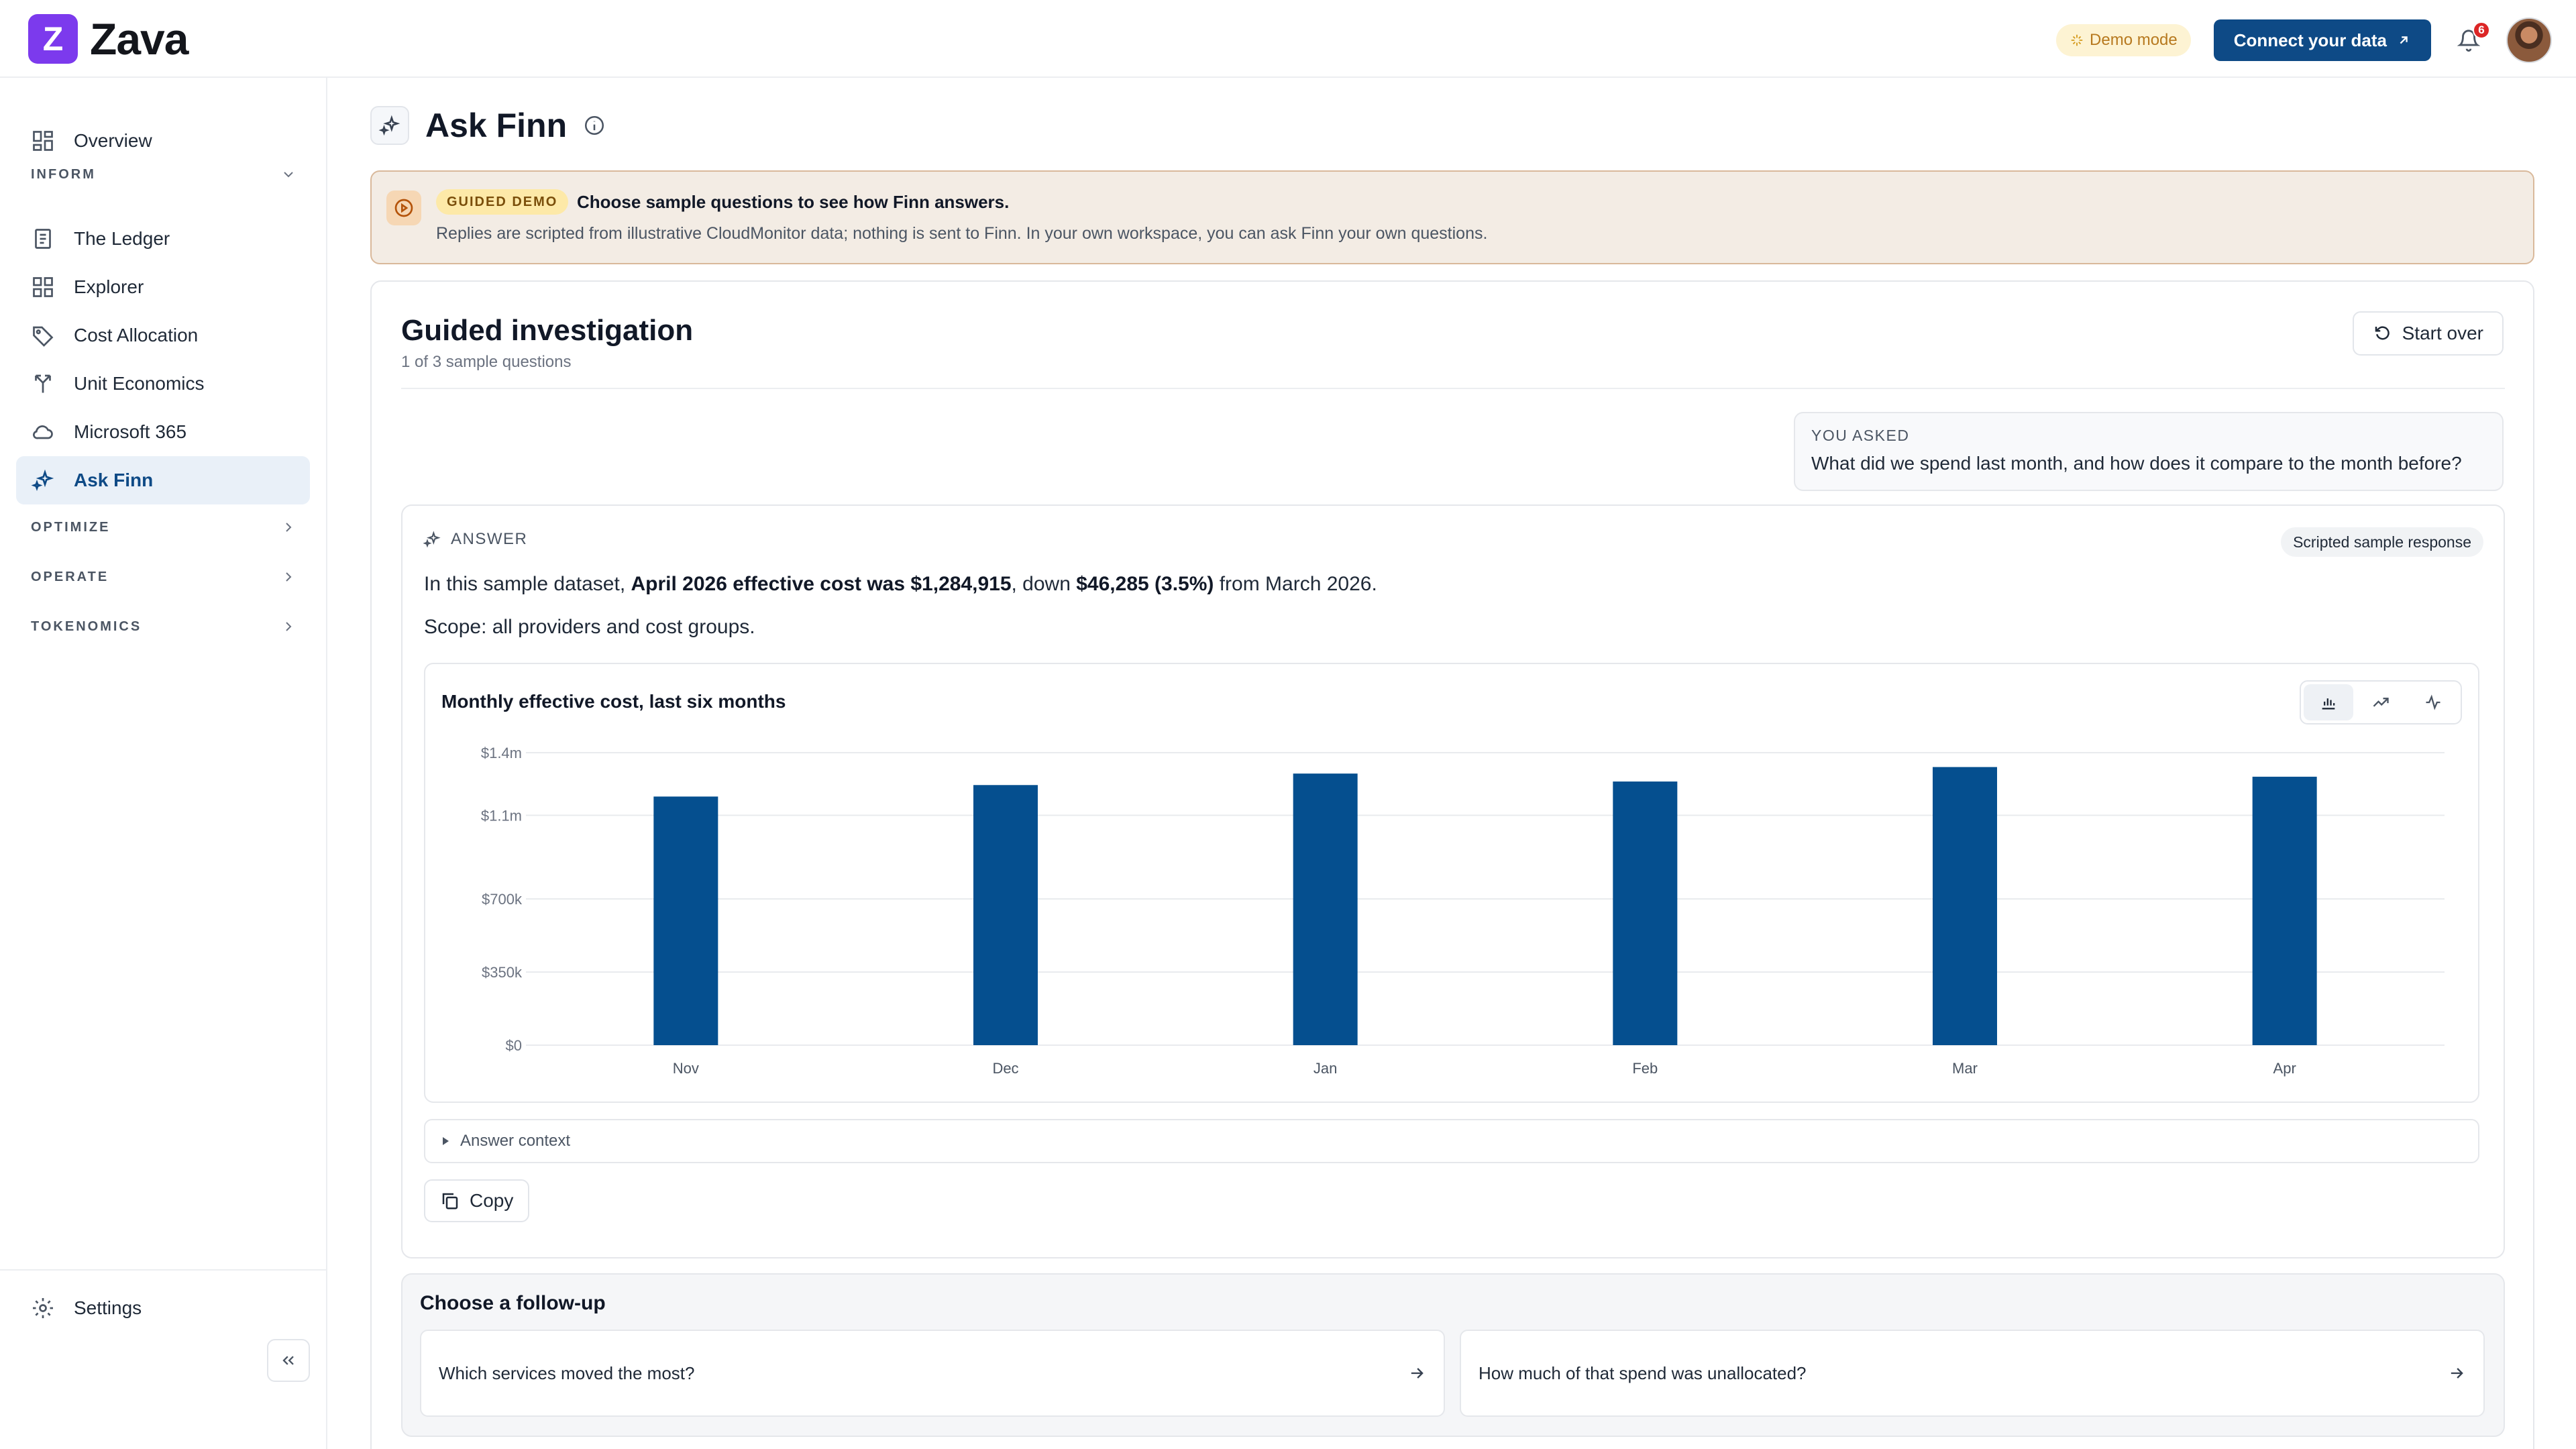 Image resolution: width=2576 pixels, height=1449 pixels. What do you see at coordinates (1643, 1372) in the screenshot?
I see `followup-option-label: How much of that spend was unallocated?` at bounding box center [1643, 1372].